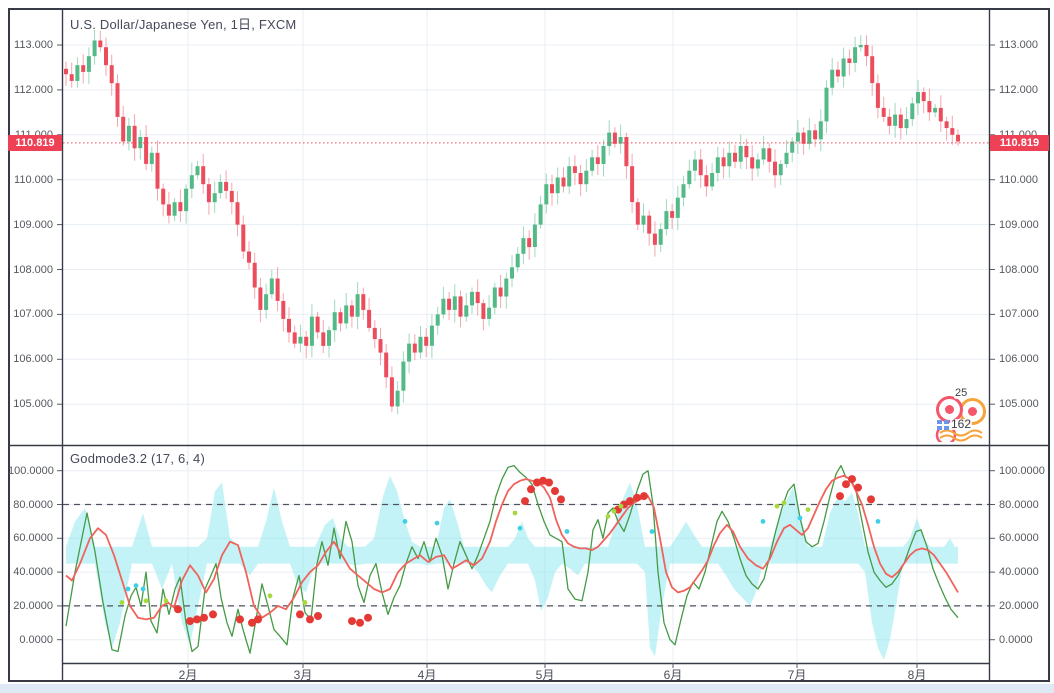 This screenshot has width=1054, height=693. What do you see at coordinates (797, 675) in the screenshot?
I see `time-tick-label: 7月` at bounding box center [797, 675].